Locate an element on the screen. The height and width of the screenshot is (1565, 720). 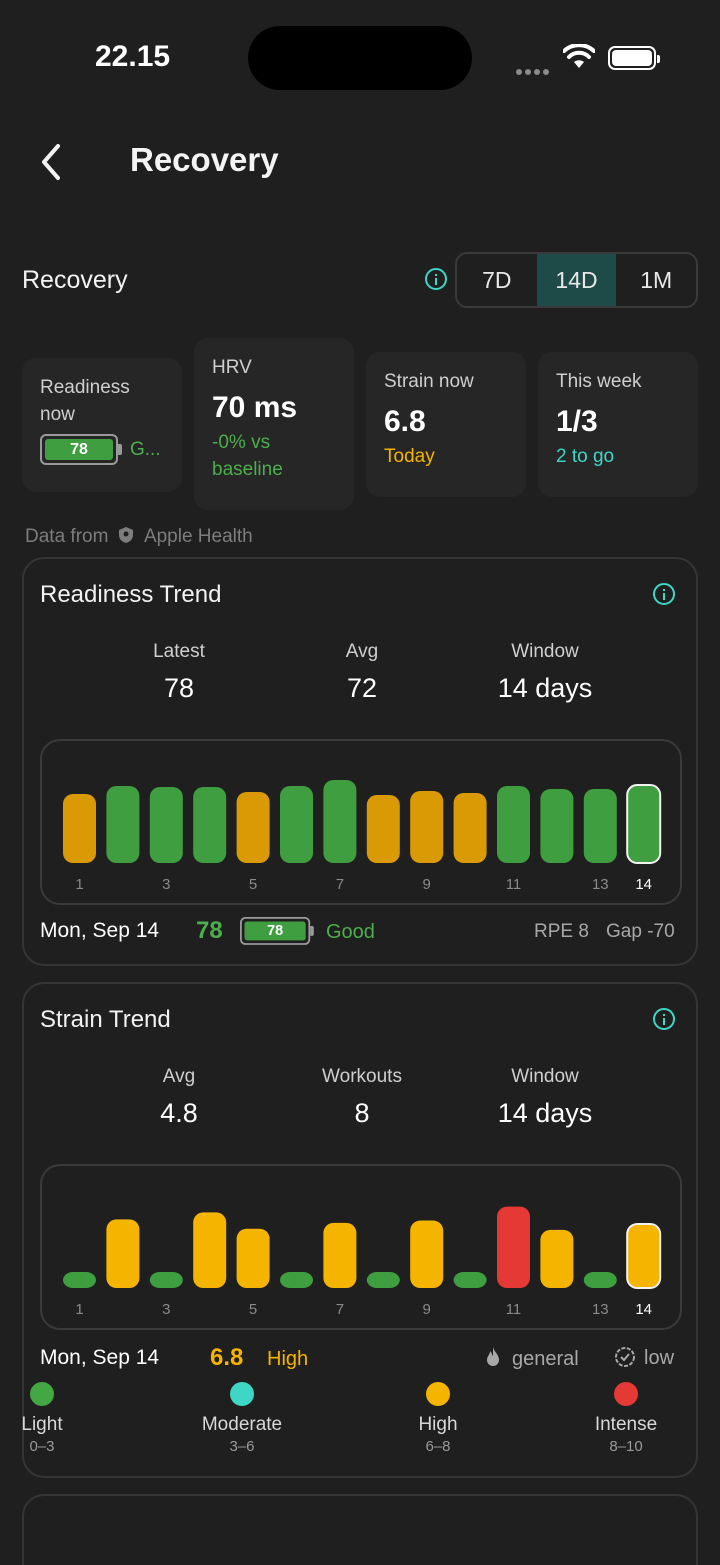
legend-range: 0–3 is located at coordinates (42, 1446).